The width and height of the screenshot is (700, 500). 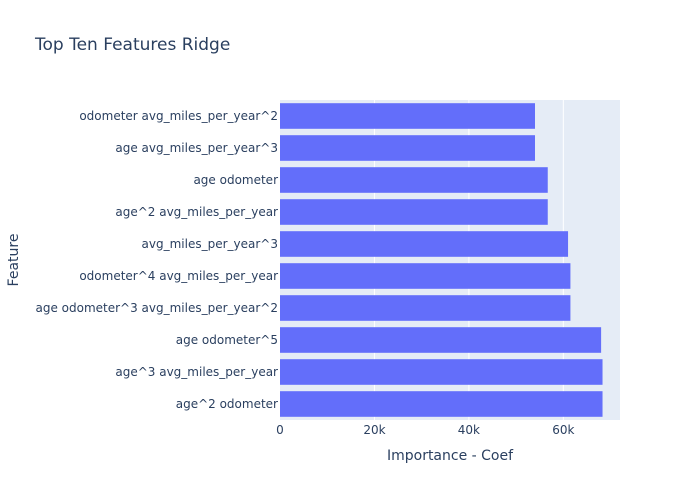 What do you see at coordinates (178, 276) in the screenshot?
I see `y-tick-label: odometer^4 avg_miles_per_year` at bounding box center [178, 276].